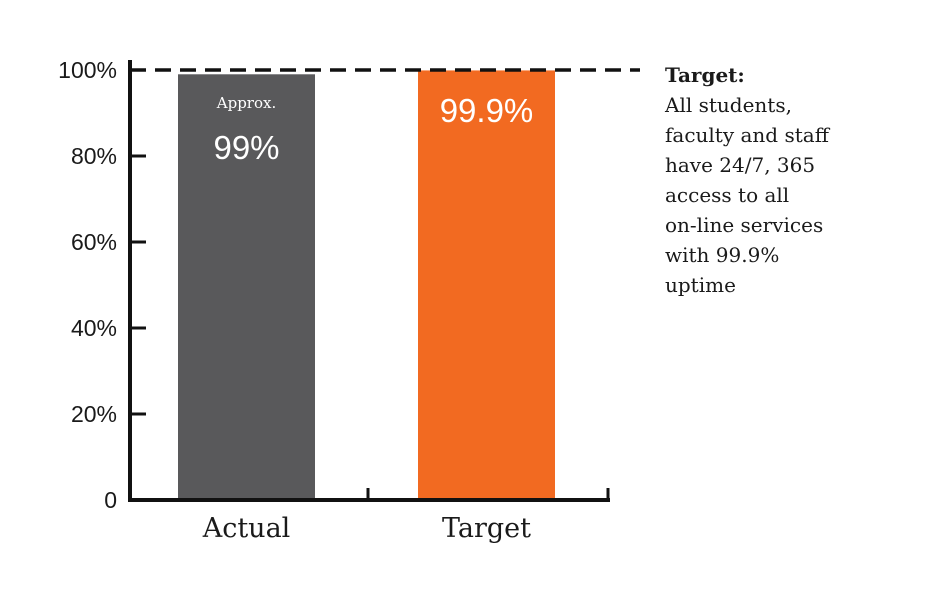  I want to click on data-label: 99%, so click(246, 147).